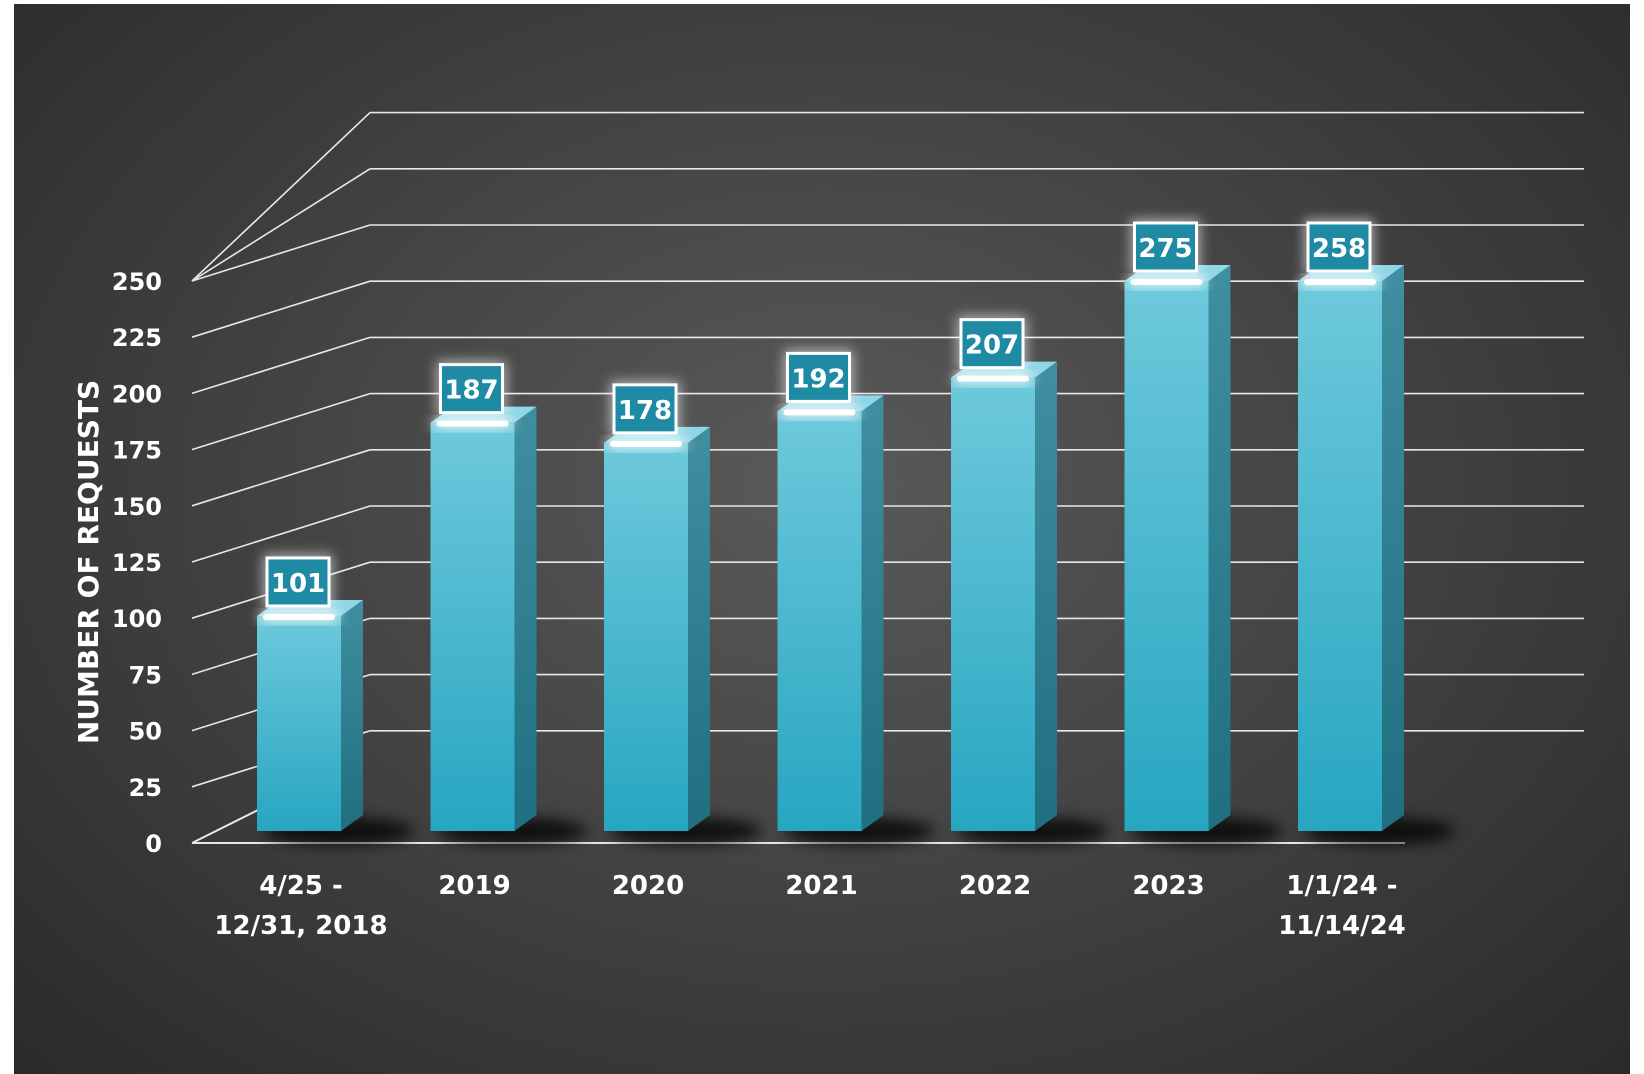 The width and height of the screenshot is (1644, 1074). I want to click on value-label: 192, so click(818, 379).